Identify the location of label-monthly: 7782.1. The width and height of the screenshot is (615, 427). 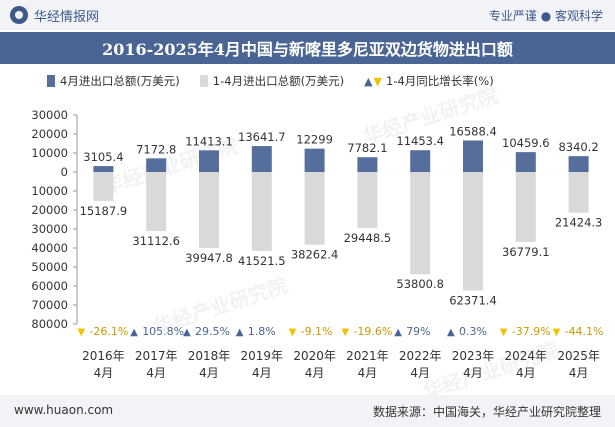
(367, 148).